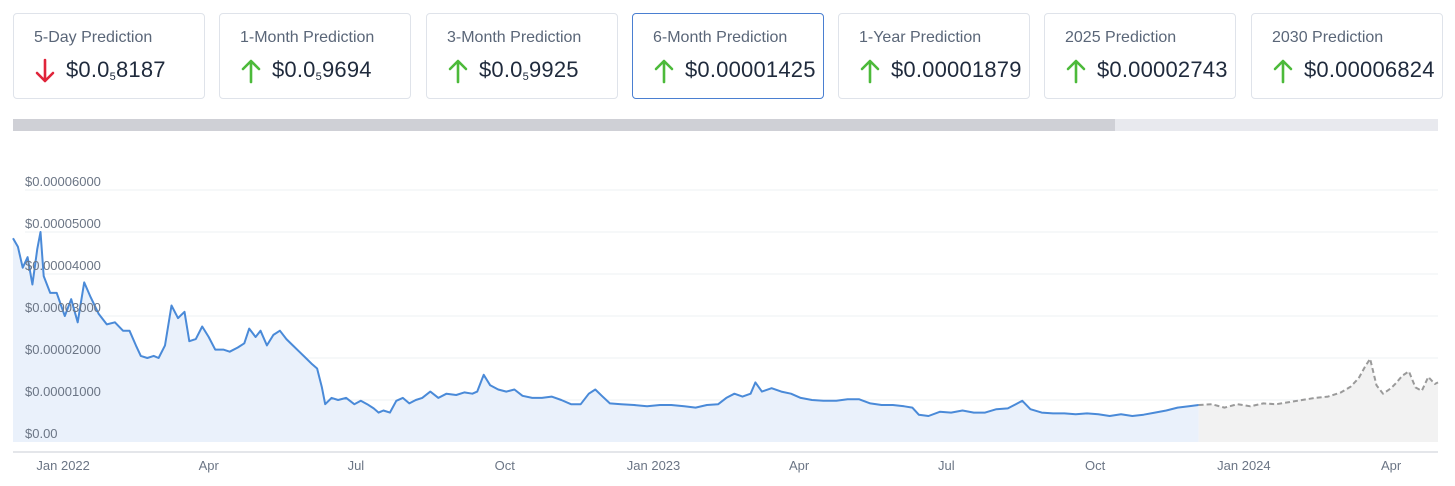 The height and width of the screenshot is (486, 1455). Describe the element at coordinates (1244, 465) in the screenshot. I see `x-tick-label: Jan 2024` at that location.